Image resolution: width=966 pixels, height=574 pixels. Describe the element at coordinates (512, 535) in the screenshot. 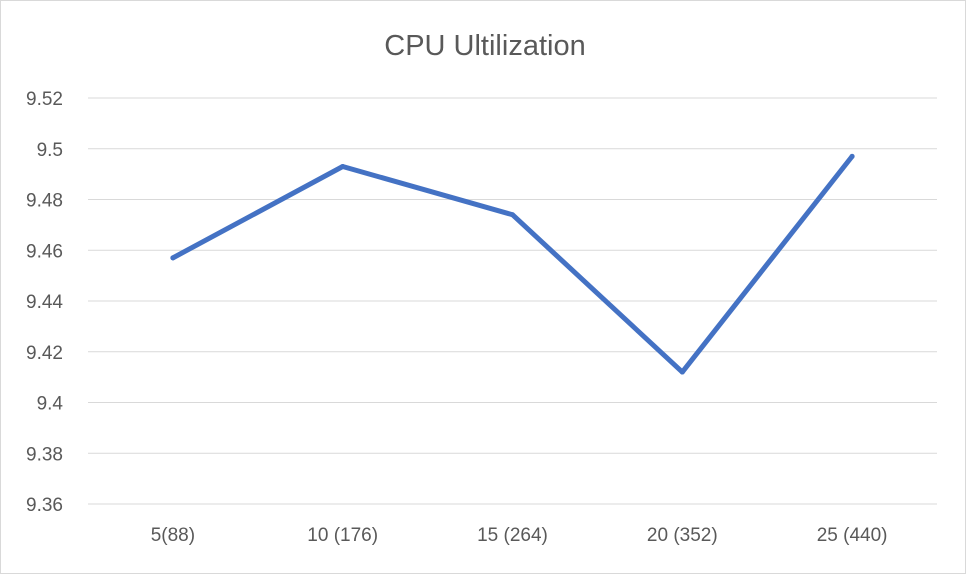

I see `x-tick-label: 15 (264)` at that location.